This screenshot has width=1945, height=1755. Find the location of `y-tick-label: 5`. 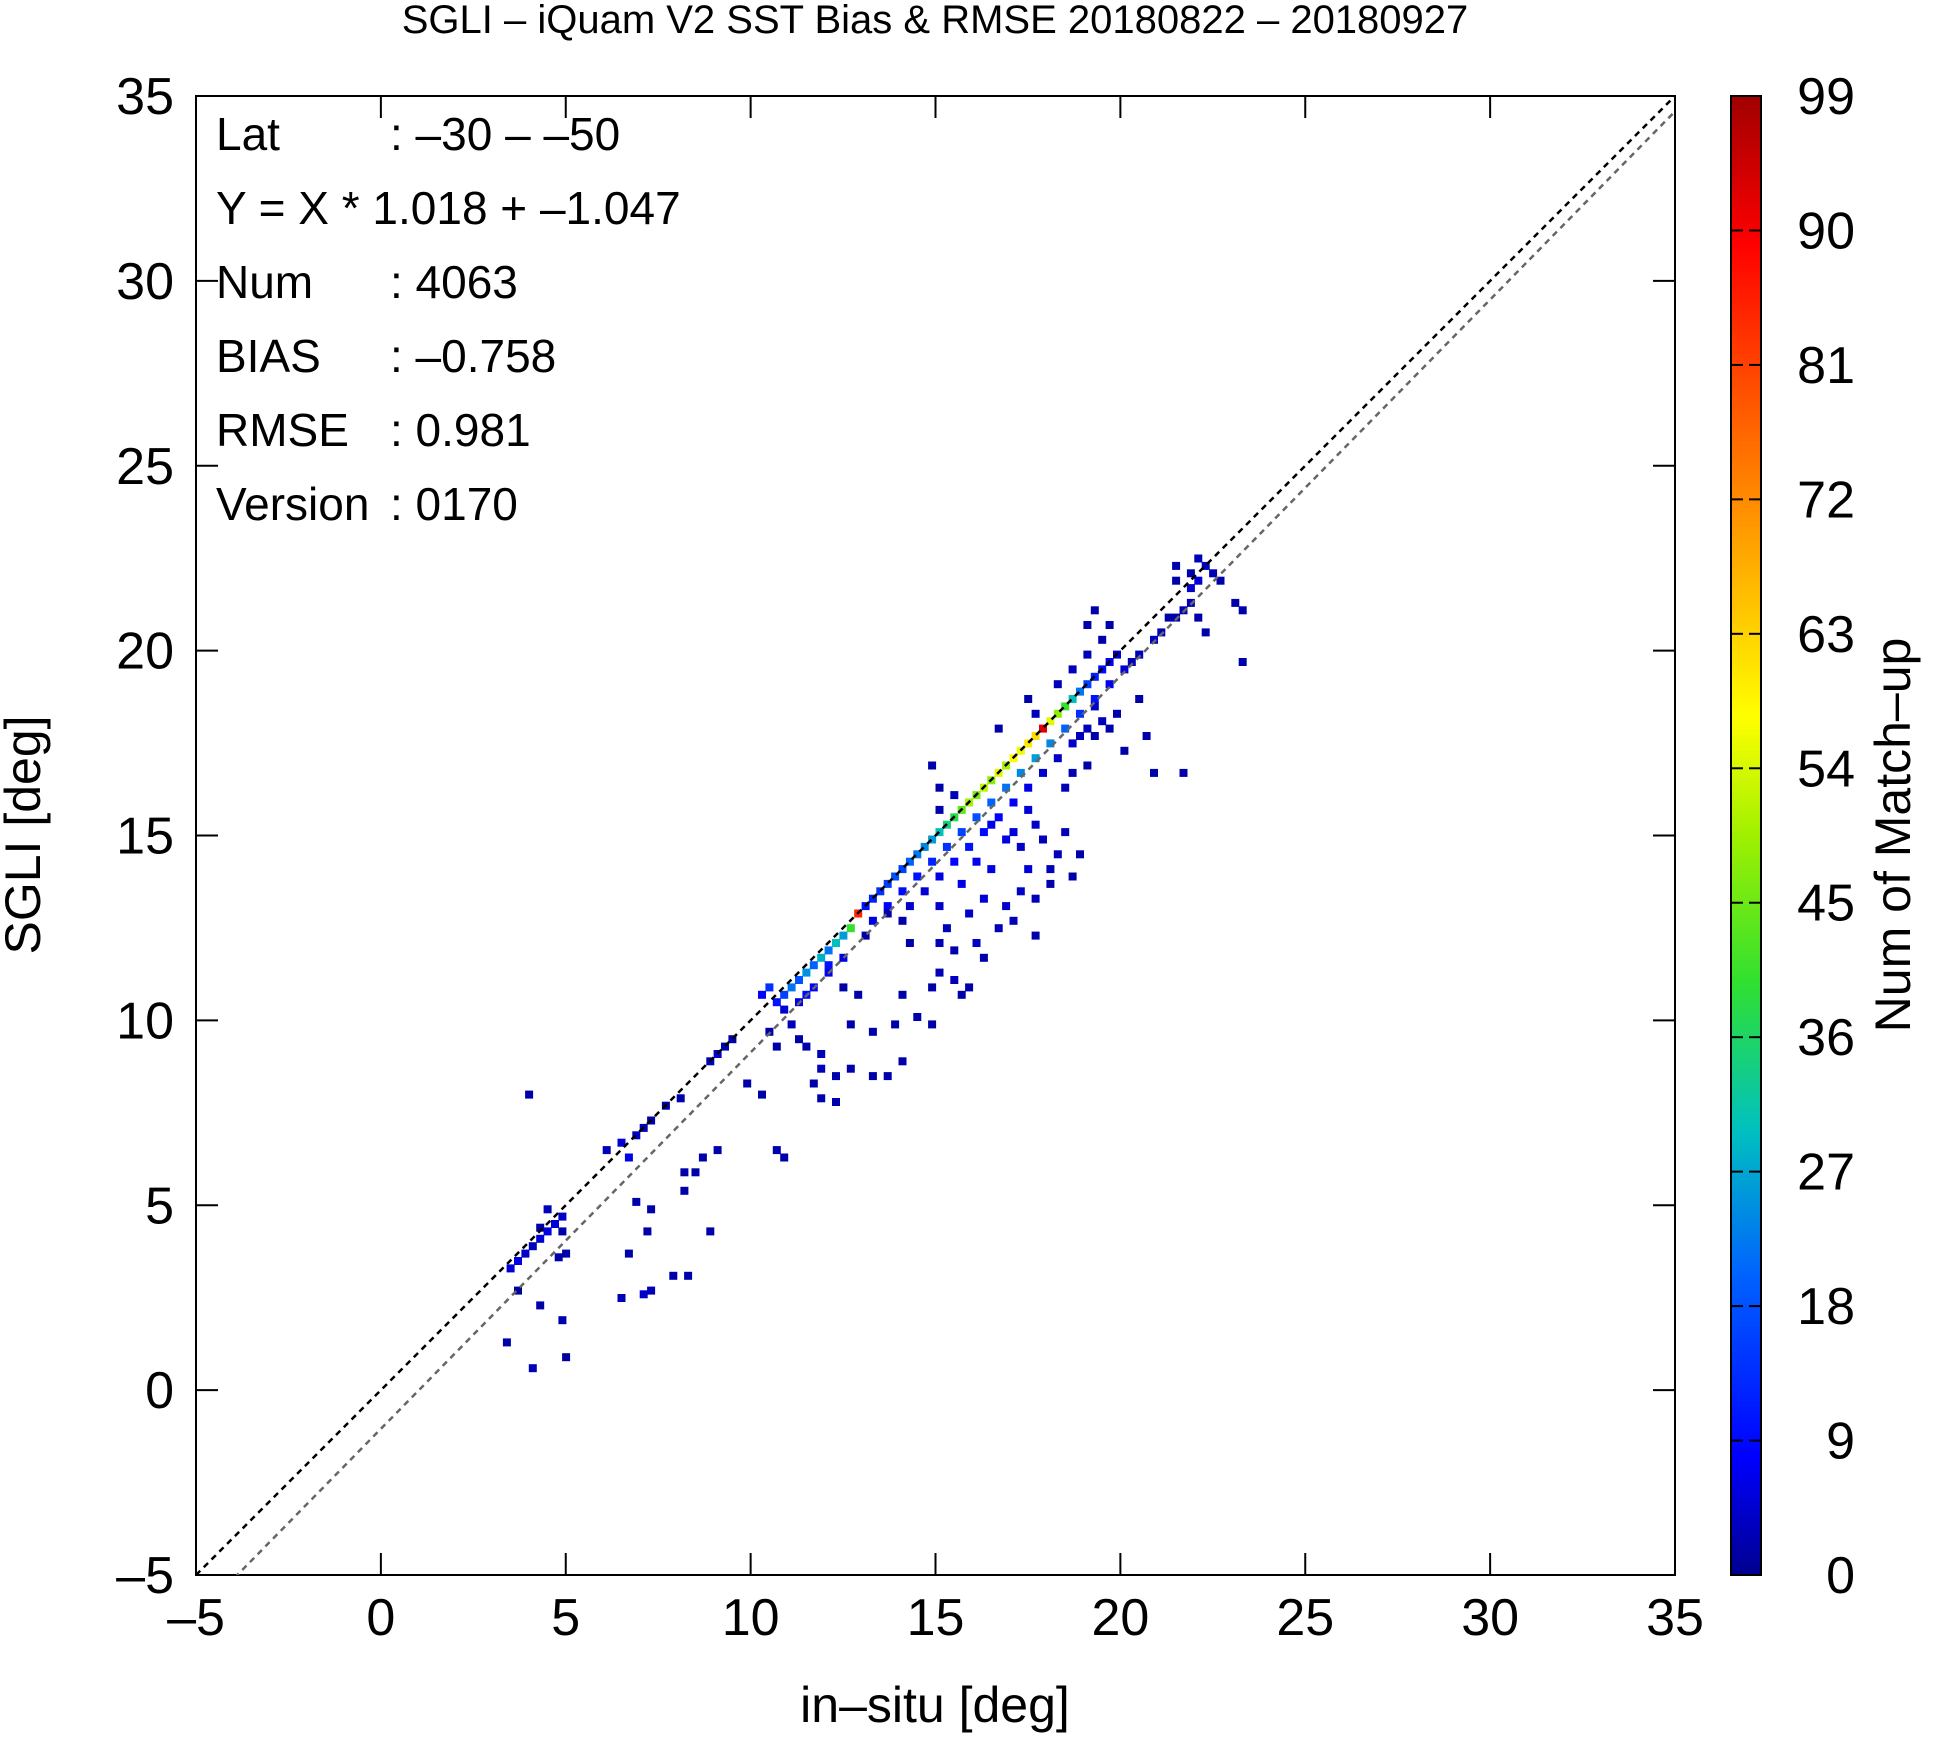

y-tick-label: 5 is located at coordinates (159, 1206).